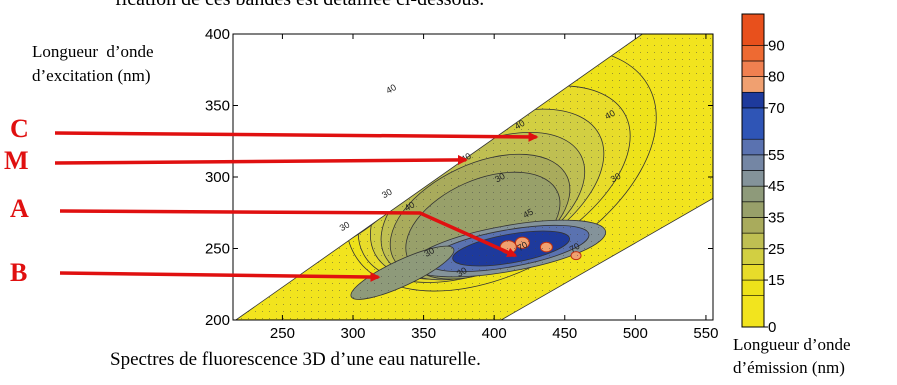 The width and height of the screenshot is (897, 385). What do you see at coordinates (91, 75) in the screenshot?
I see `y-axis-label-line2: d’excitation (nm)` at bounding box center [91, 75].